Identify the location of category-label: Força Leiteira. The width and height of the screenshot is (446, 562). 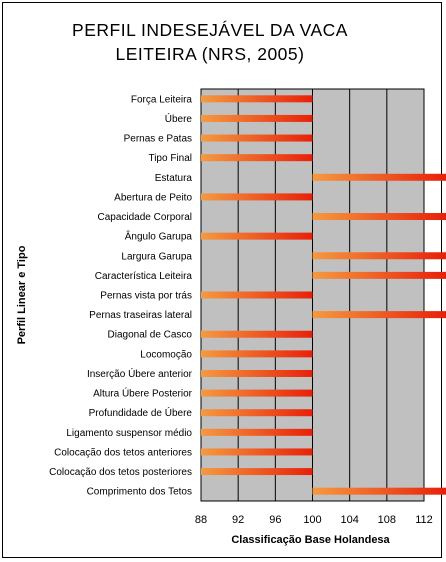
(162, 99).